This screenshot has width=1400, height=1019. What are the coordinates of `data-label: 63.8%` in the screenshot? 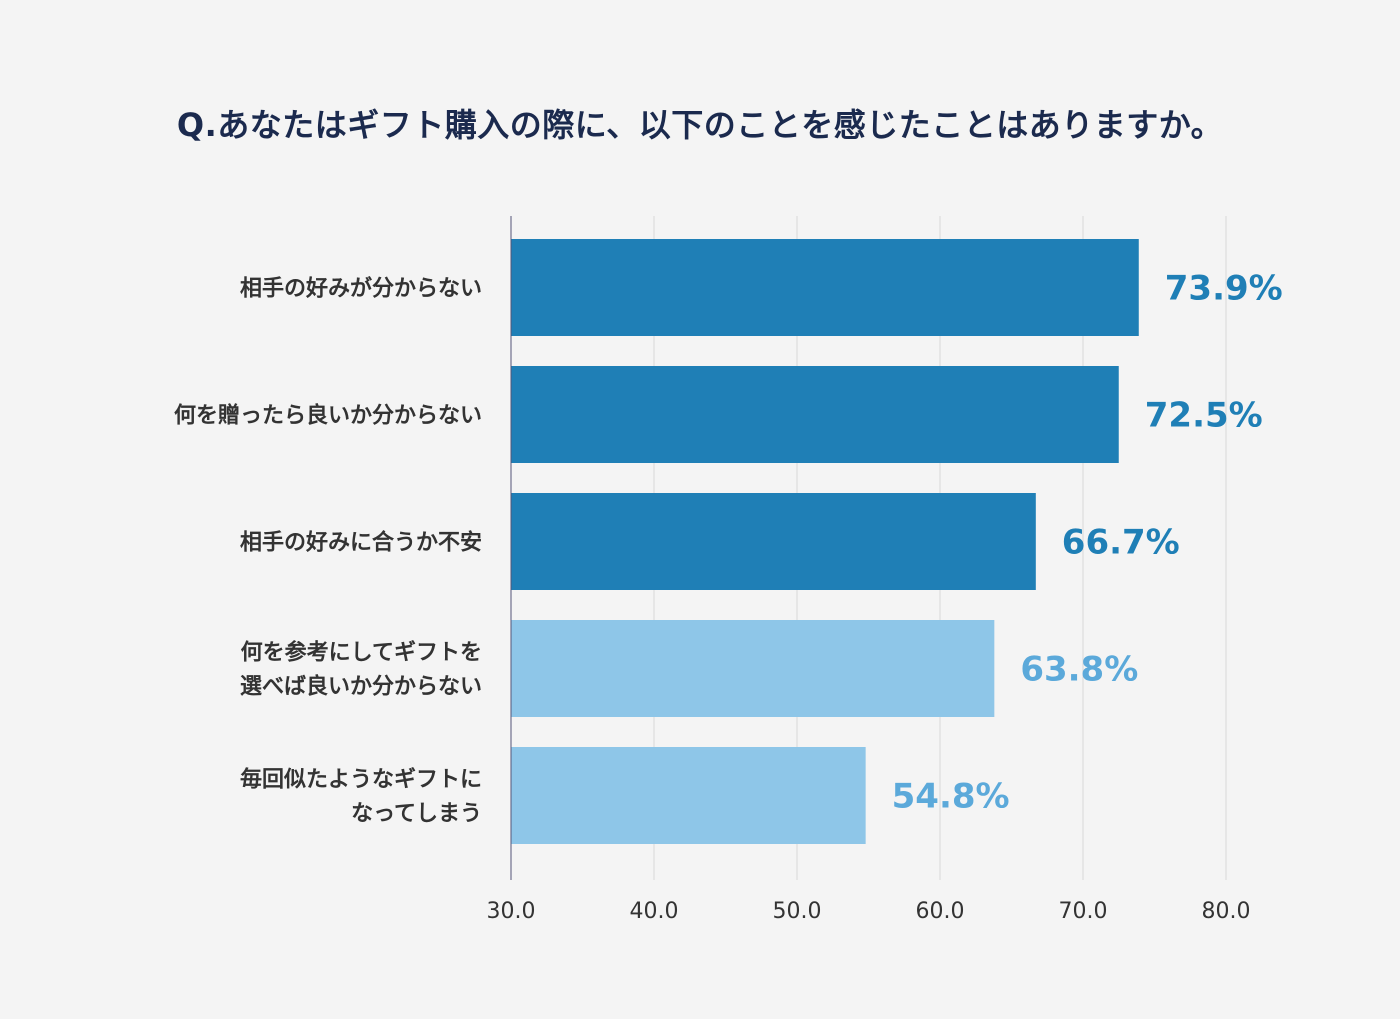 It's located at (1079, 670).